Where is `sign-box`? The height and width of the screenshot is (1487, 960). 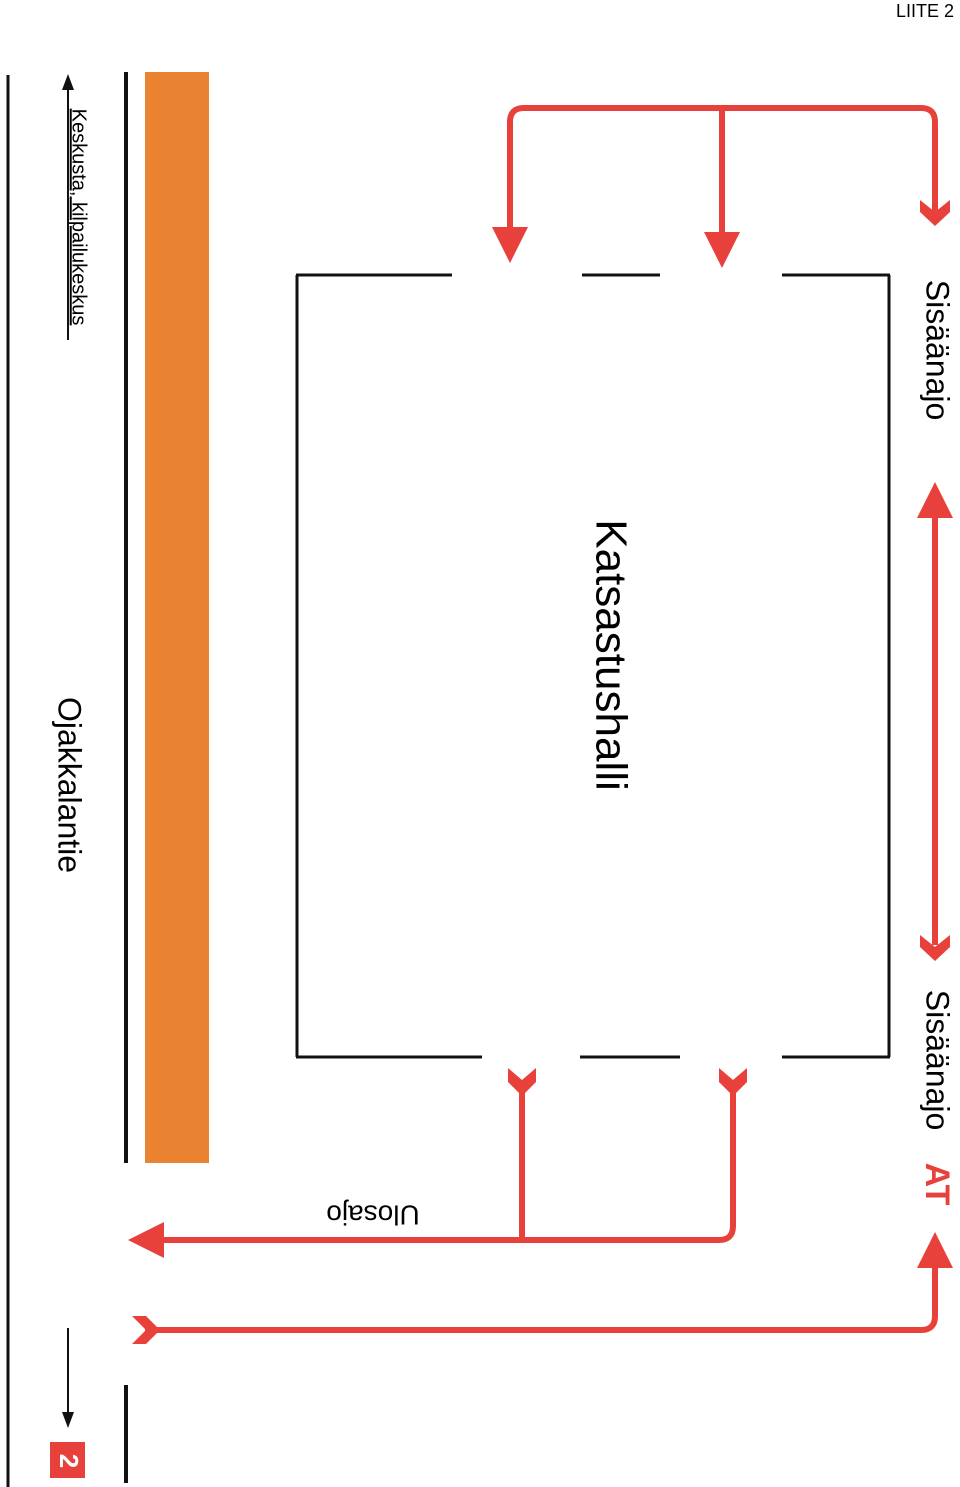
sign-box is located at coordinates (67, 1460).